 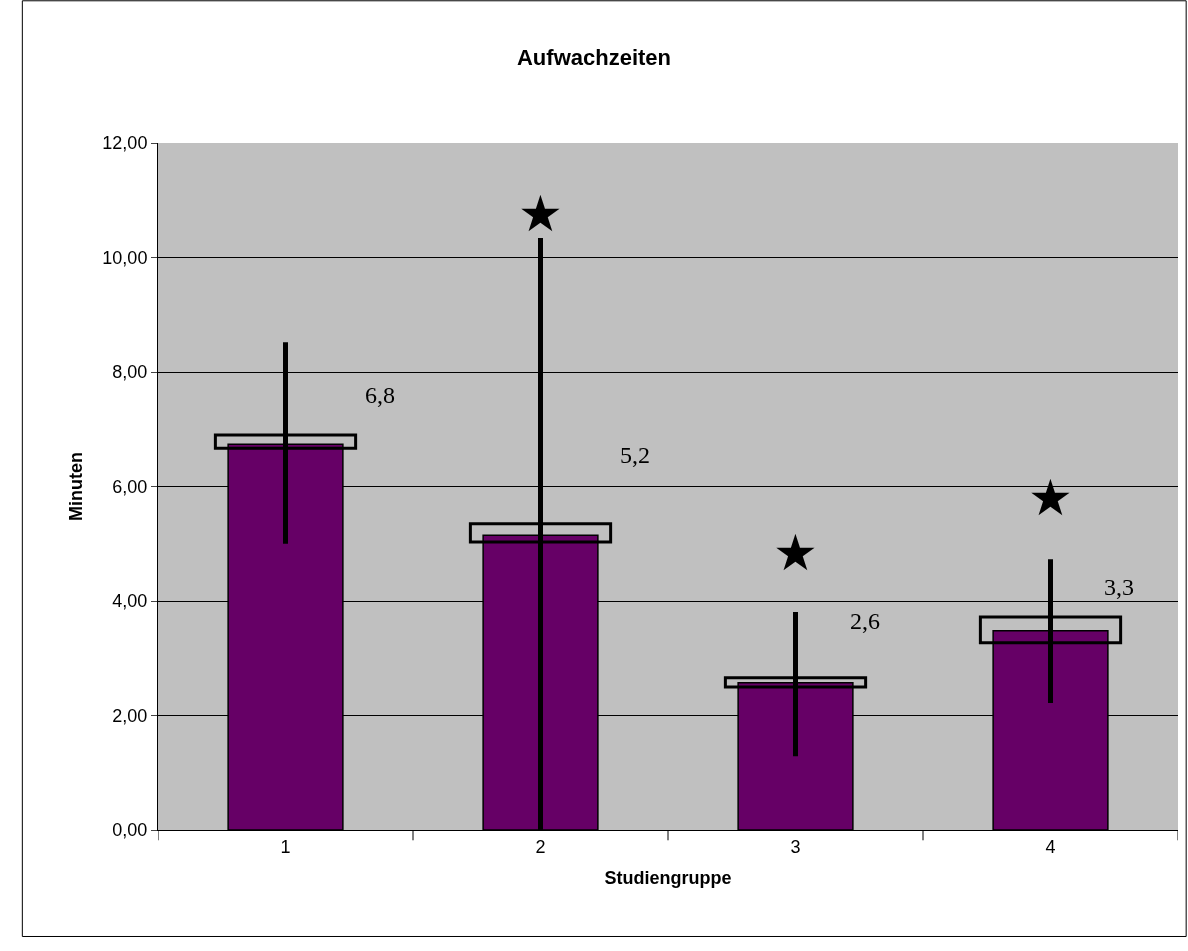 What do you see at coordinates (130, 486) in the screenshot?
I see `y-tick-label: 6,00` at bounding box center [130, 486].